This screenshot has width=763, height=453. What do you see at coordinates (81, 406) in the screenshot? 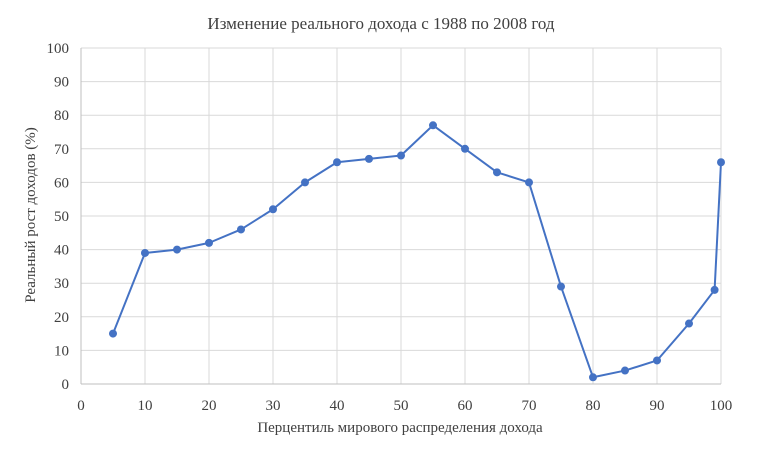
I see `x-tick-label: 0` at bounding box center [81, 406].